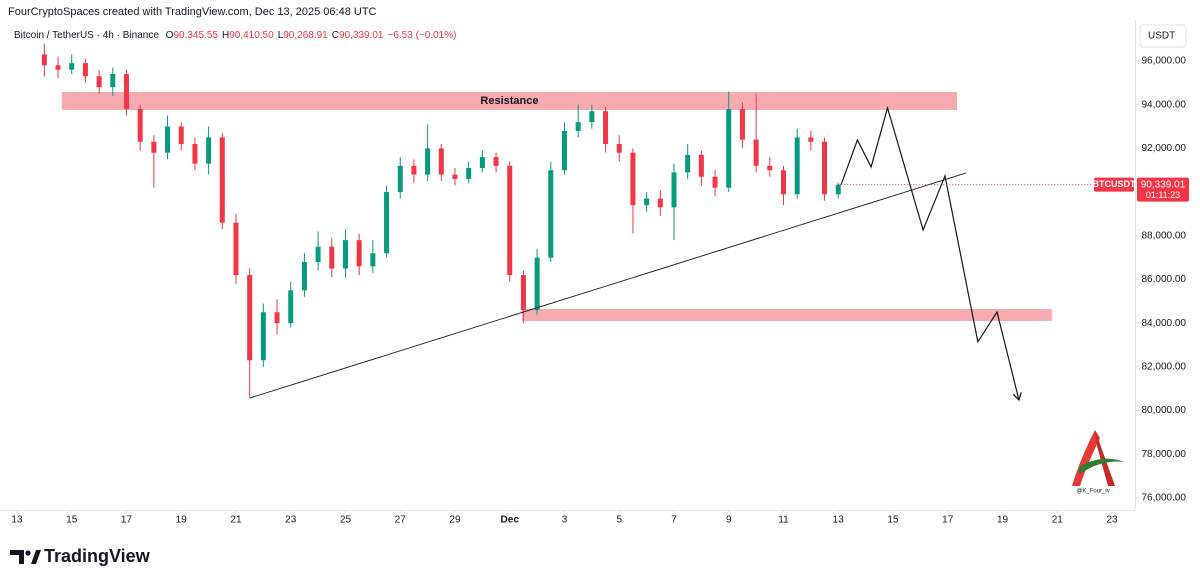 The height and width of the screenshot is (581, 1200). Describe the element at coordinates (281, 35) in the screenshot. I see `legend-key: L` at that location.